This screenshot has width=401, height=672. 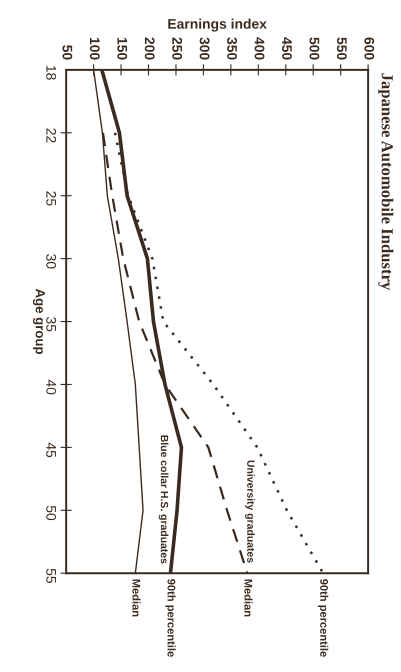 I want to click on x-tick-label: 50, so click(x=67, y=52).